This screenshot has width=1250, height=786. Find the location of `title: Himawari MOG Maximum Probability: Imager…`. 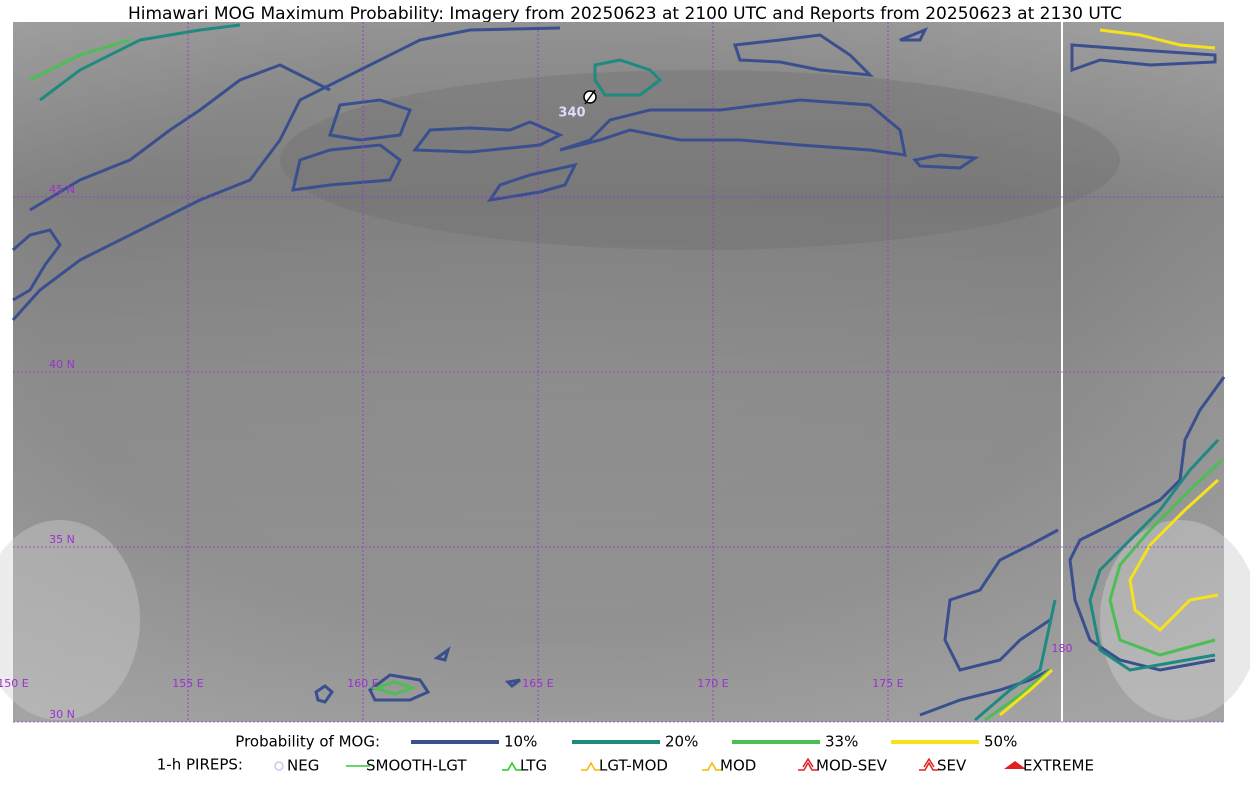

title: Himawari MOG Maximum Probability: Imager… is located at coordinates (625, 14).